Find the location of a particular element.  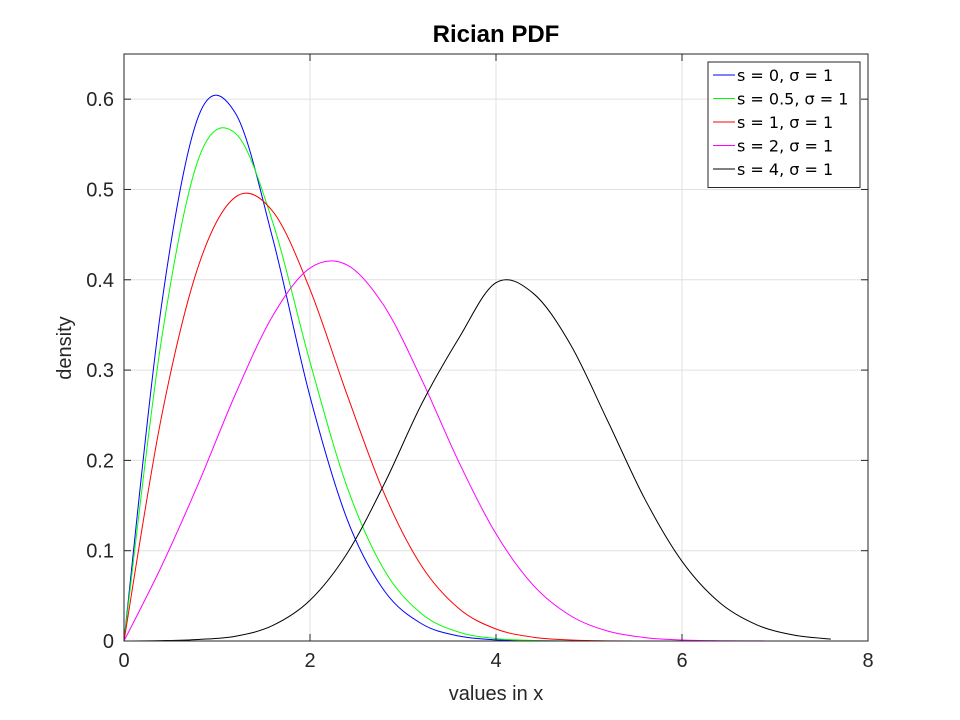

y-axis-label: density is located at coordinates (65, 347).